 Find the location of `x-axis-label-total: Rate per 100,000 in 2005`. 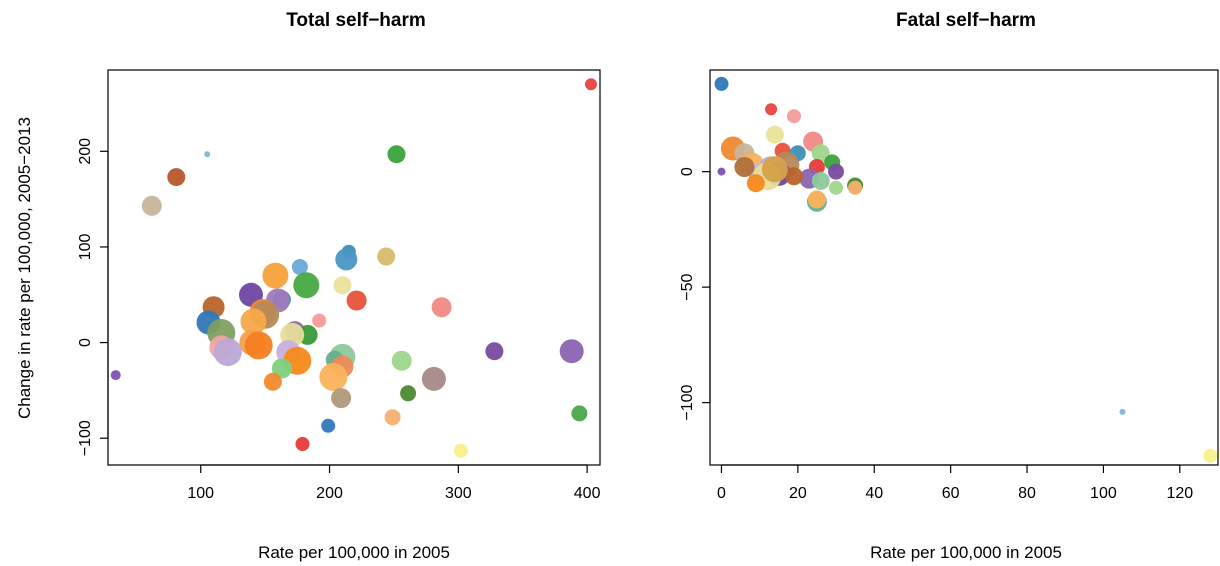

x-axis-label-total: Rate per 100,000 in 2005 is located at coordinates (354, 552).